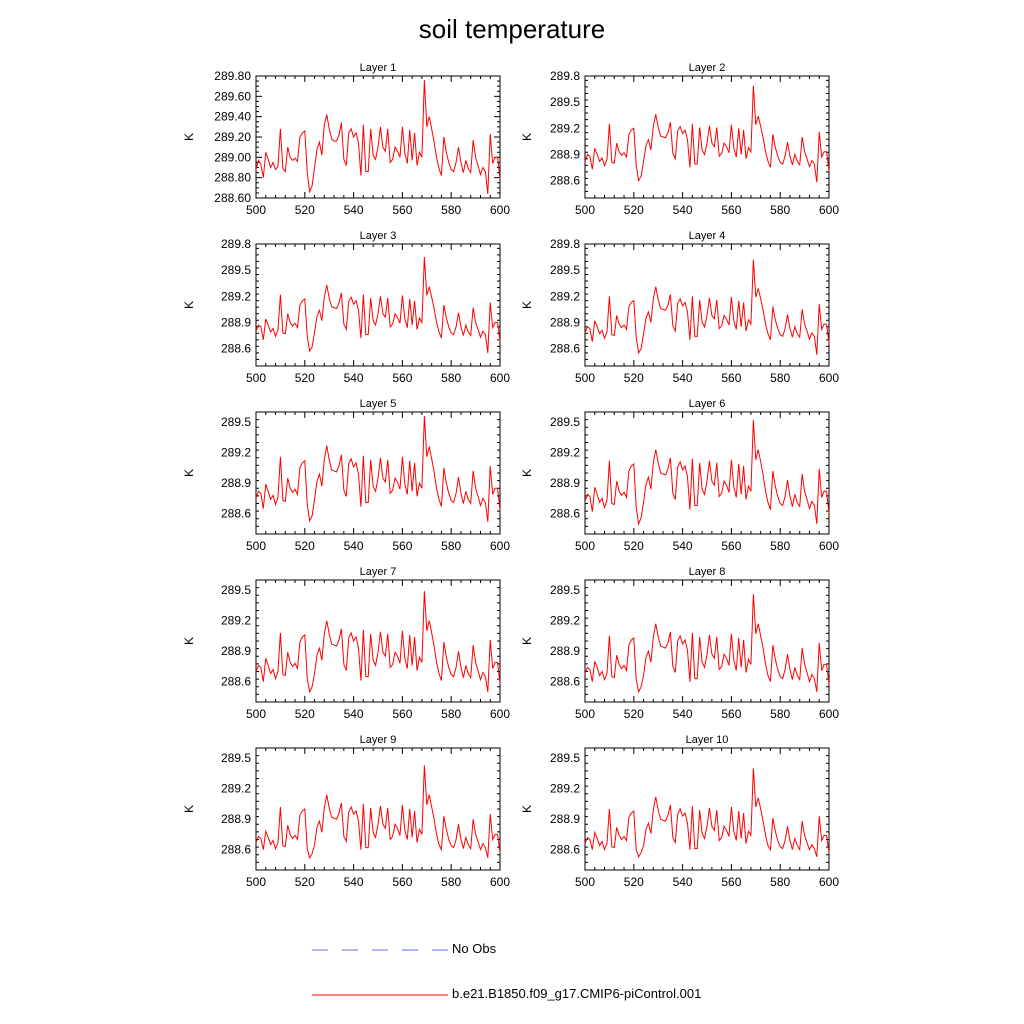 This screenshot has height=1024, width=1024. What do you see at coordinates (236, 850) in the screenshot?
I see `panel-9-y-tick-label: 288.6` at bounding box center [236, 850].